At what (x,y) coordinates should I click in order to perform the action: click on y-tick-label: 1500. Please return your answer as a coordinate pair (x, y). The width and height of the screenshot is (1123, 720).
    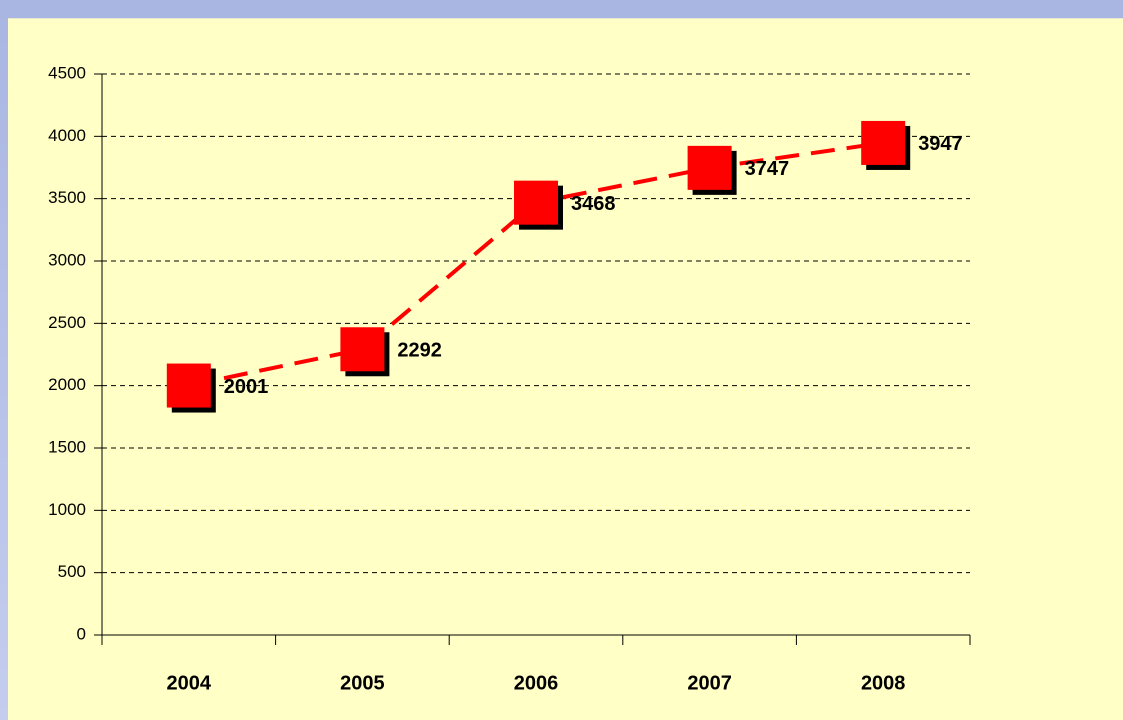
    Looking at the image, I should click on (67, 446).